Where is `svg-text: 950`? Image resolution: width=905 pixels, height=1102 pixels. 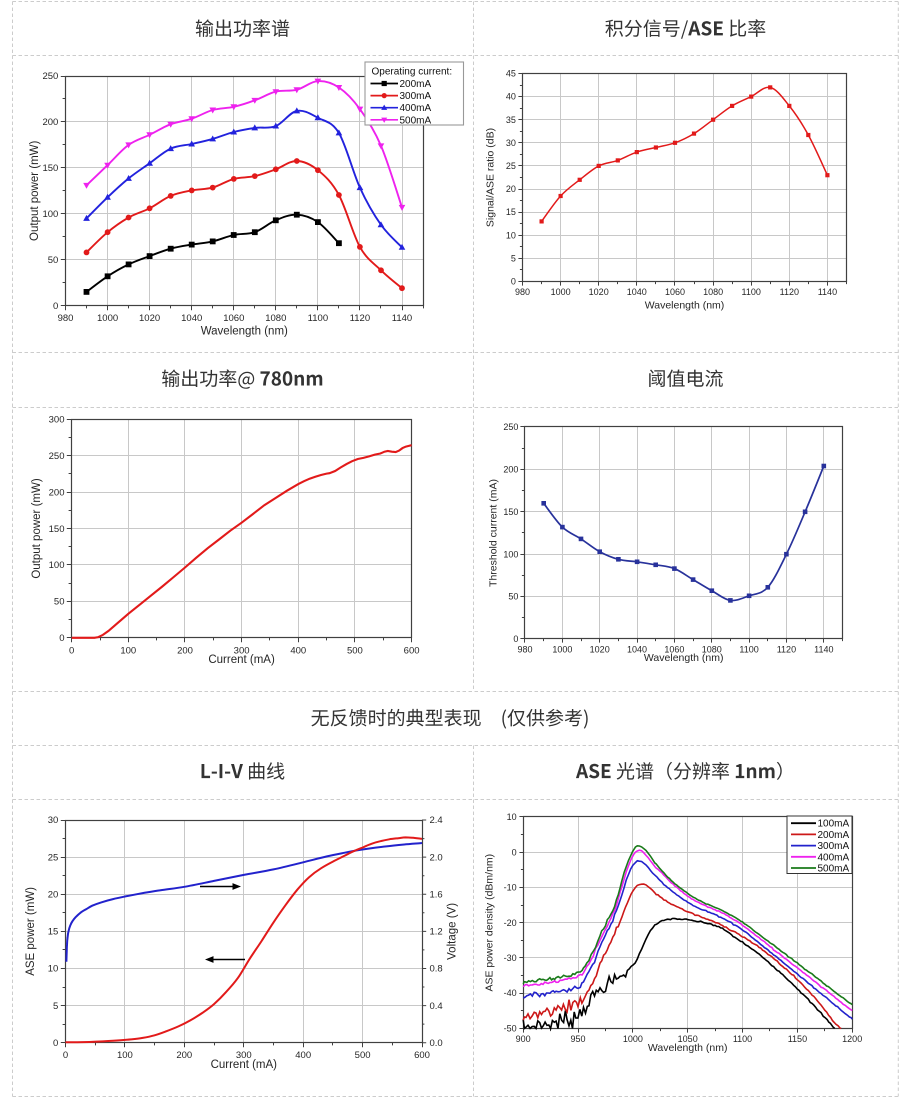 svg-text: 950 is located at coordinates (577, 1039).